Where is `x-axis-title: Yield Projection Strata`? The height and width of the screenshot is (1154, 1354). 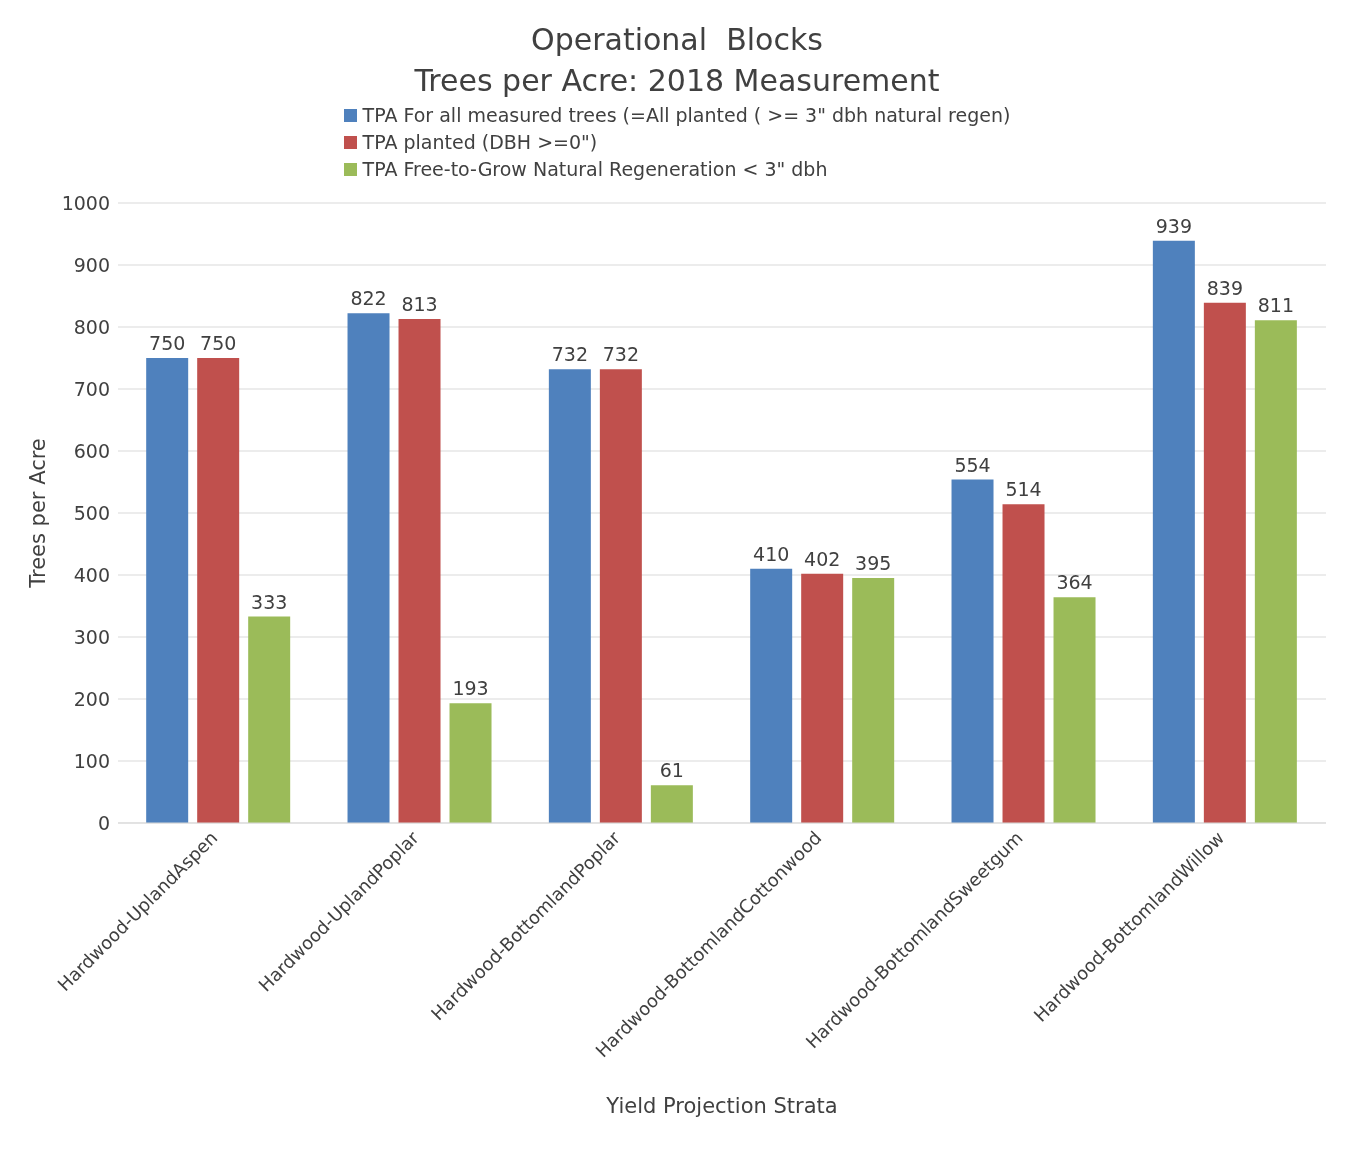 x-axis-title: Yield Projection Strata is located at coordinates (721, 1106).